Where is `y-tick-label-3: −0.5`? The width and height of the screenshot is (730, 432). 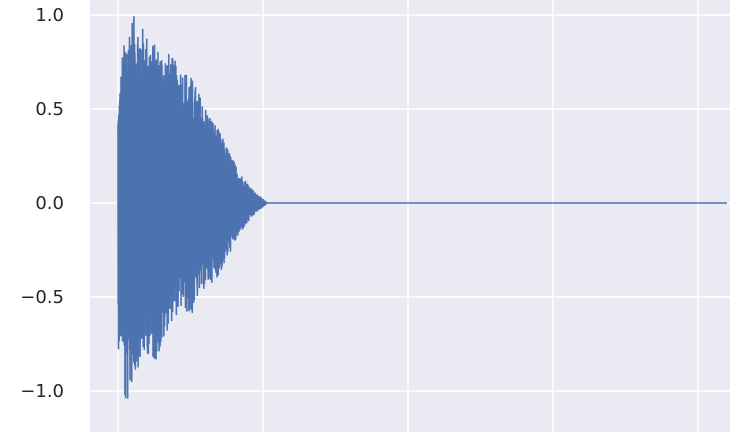 y-tick-label-3: −0.5 is located at coordinates (42, 297).